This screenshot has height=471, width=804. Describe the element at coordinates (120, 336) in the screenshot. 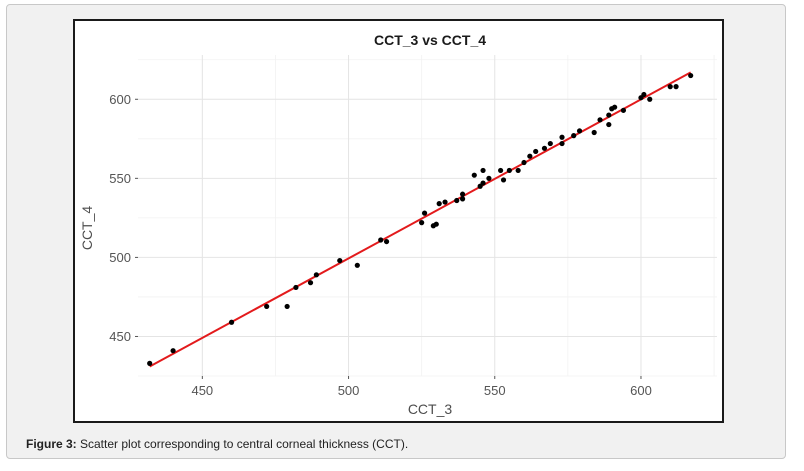

I see `y-tick-label: 450` at that location.